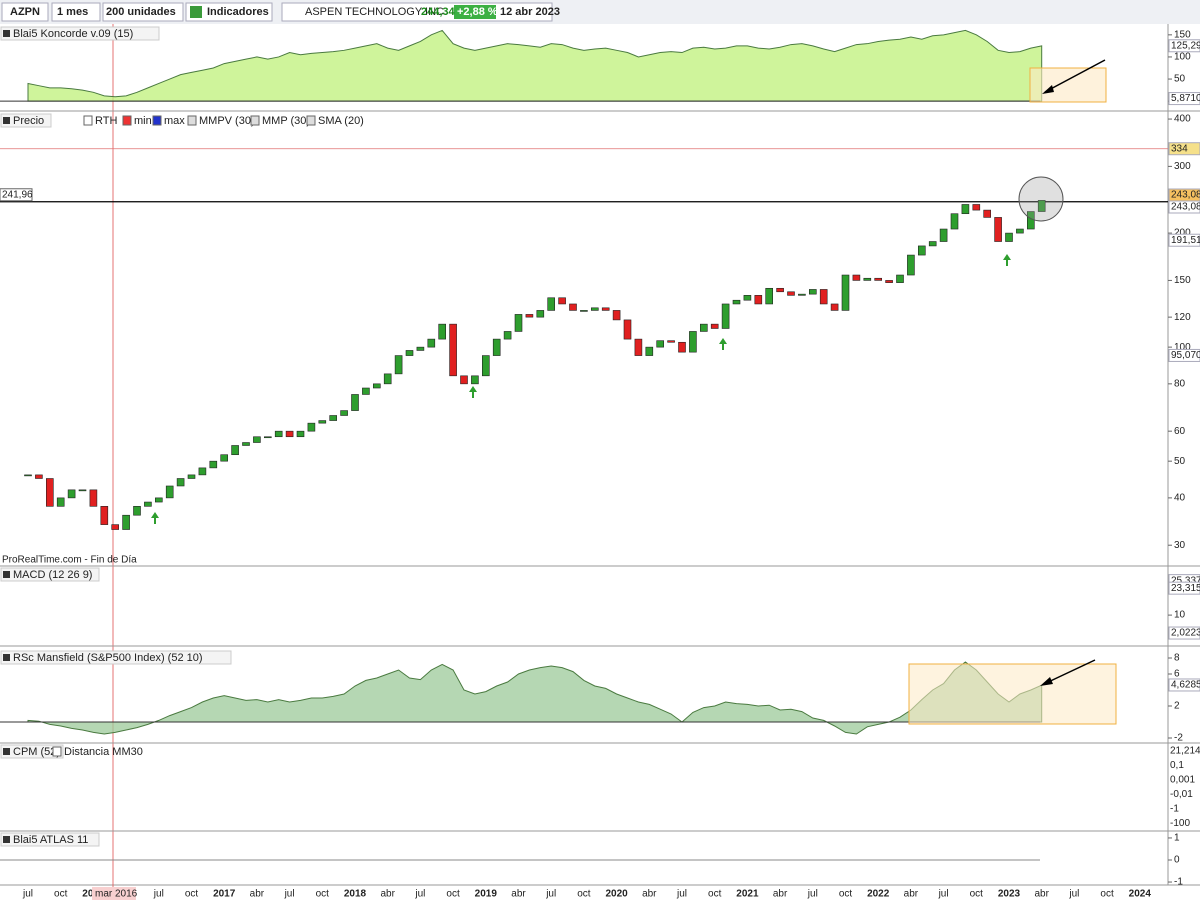 This screenshot has height=905, width=1200. I want to click on value-label: 5,8710, so click(1185, 98).